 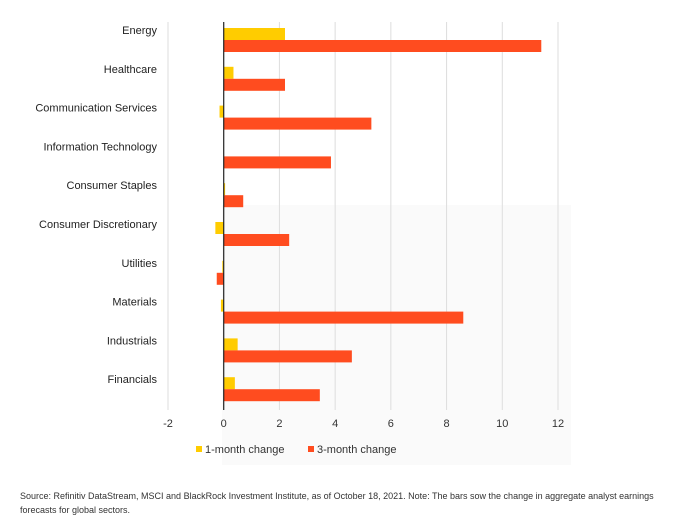 I want to click on legend-swatch-1-month, so click(x=199, y=449).